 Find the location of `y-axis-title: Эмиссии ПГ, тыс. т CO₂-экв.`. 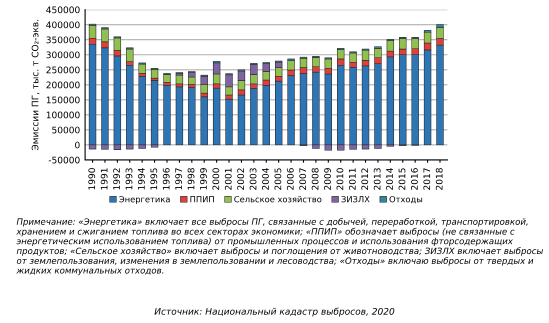

y-axis-title: Эмиссии ПГ, тыс. т CO₂-экв. is located at coordinates (36, 85).